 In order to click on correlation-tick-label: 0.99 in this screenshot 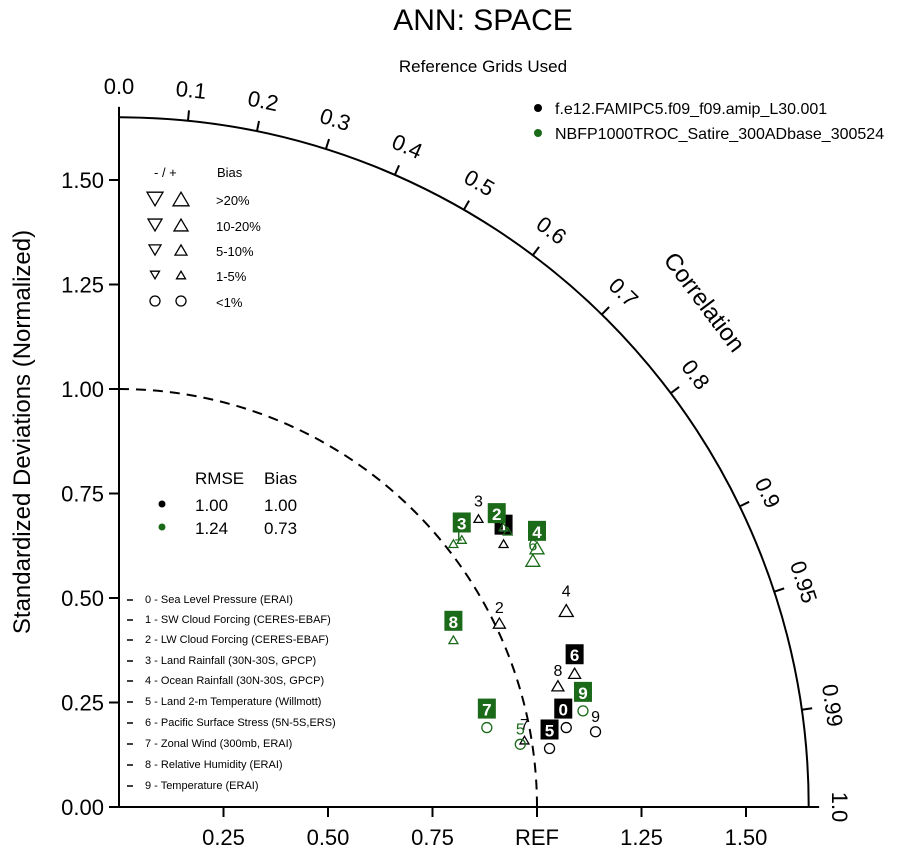, I will do `click(832, 705)`.